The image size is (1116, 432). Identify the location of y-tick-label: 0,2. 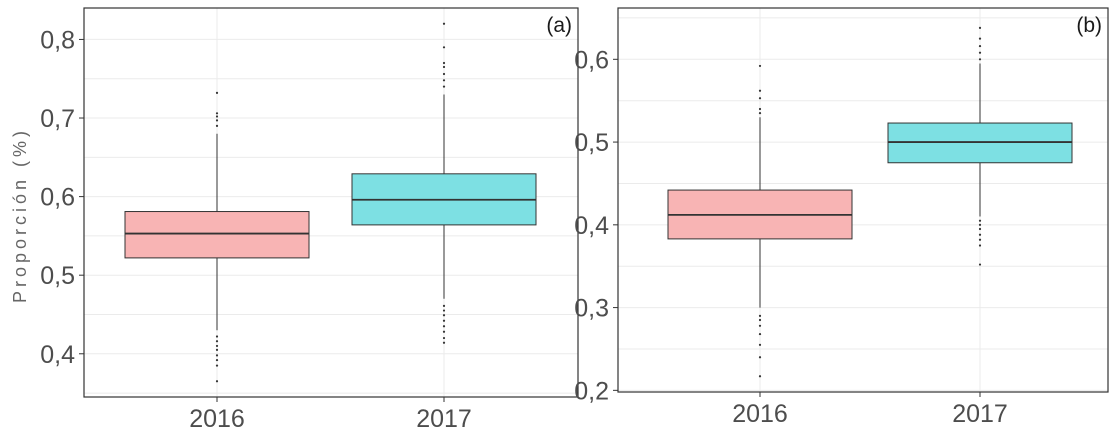
(591, 391).